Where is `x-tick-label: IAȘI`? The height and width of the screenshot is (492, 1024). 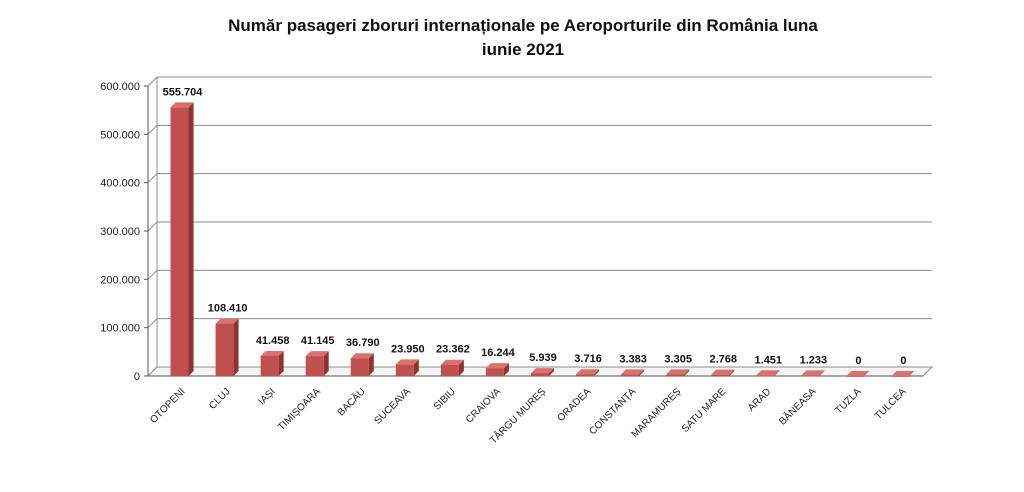
x-tick-label: IAȘI is located at coordinates (267, 396).